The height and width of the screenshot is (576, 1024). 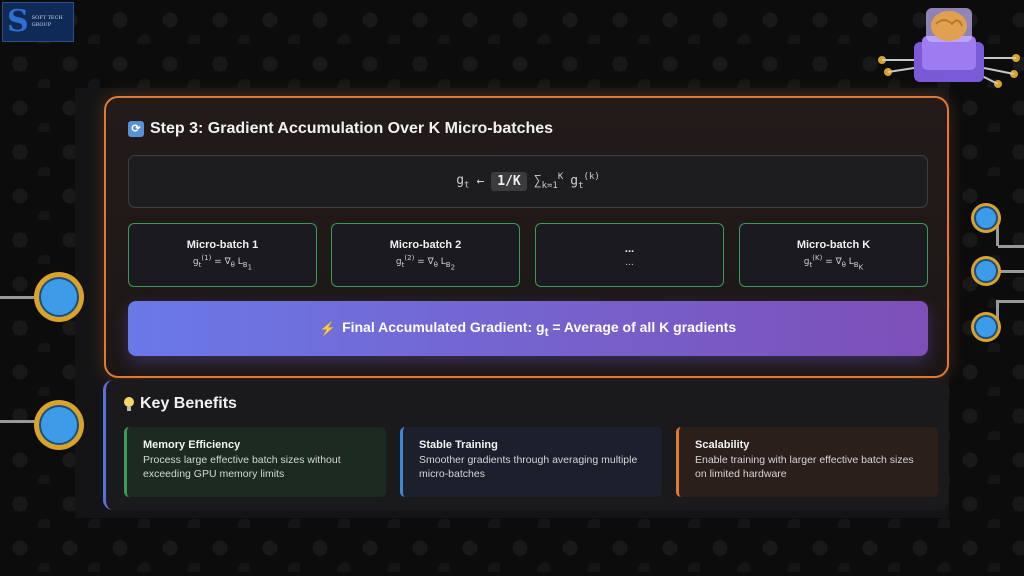 I want to click on benefits-title: Key Benefits, so click(x=180, y=404).